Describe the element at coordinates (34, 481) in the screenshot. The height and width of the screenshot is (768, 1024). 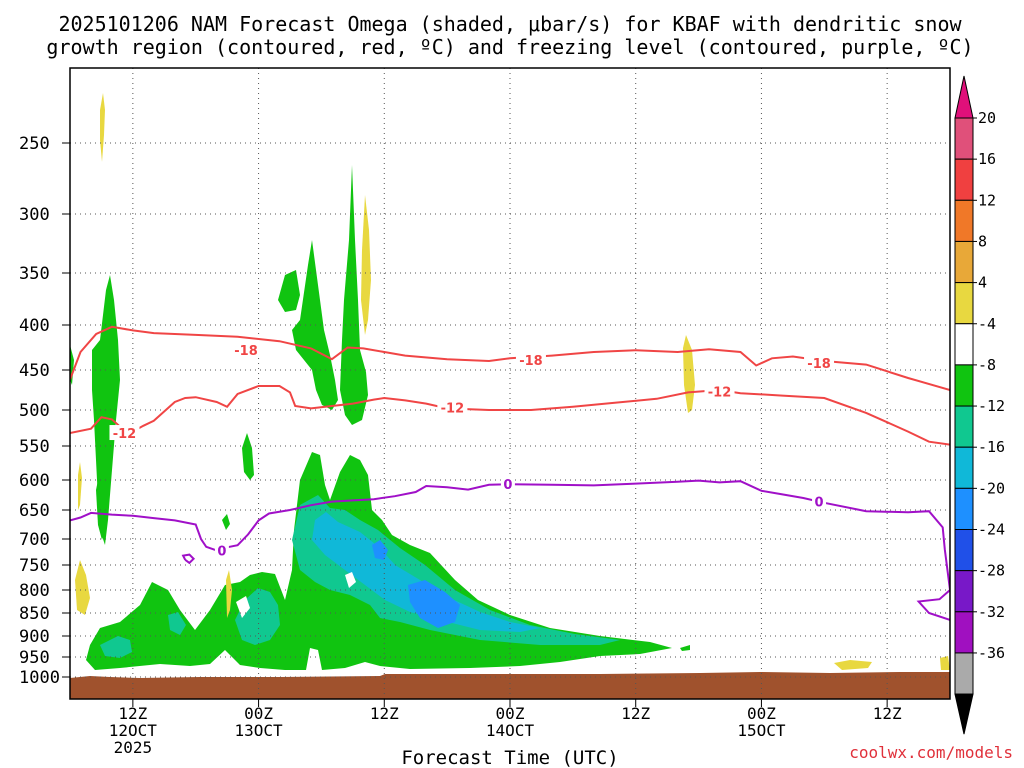
I see `y-tick-label: 600` at that location.